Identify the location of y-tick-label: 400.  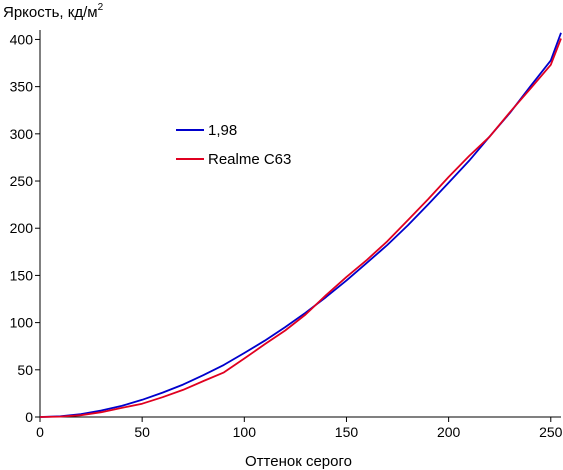
(22, 39).